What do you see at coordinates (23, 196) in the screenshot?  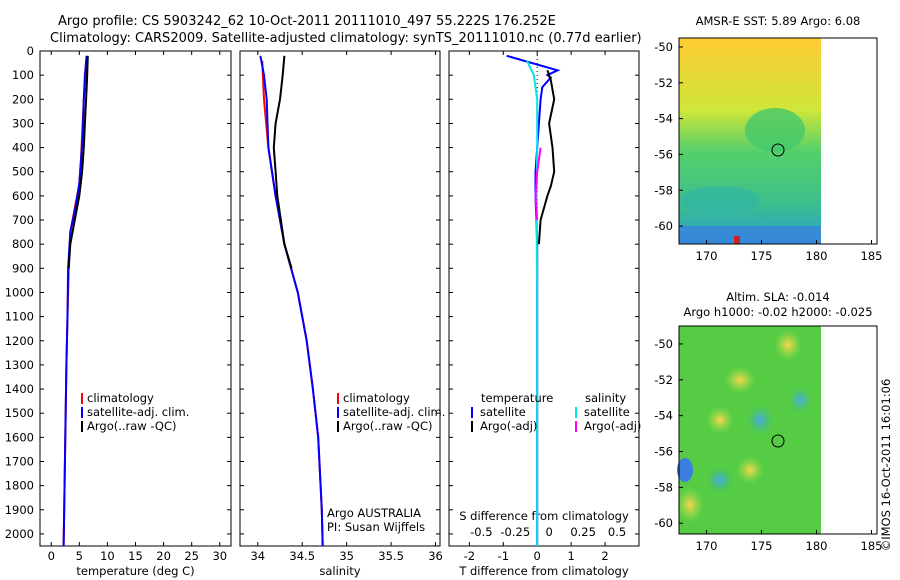 I see `y-tick-label: 600` at bounding box center [23, 196].